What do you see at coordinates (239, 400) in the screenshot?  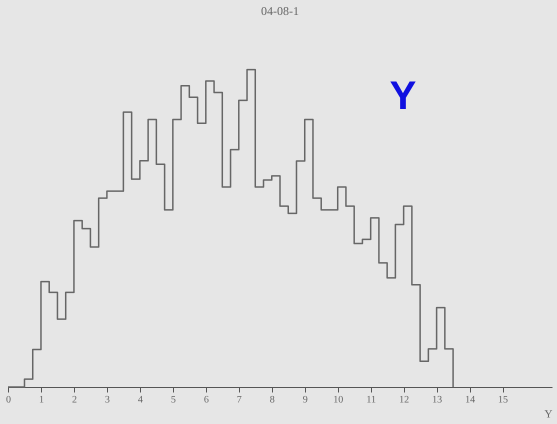 I see `x-tick-label: 7` at bounding box center [239, 400].